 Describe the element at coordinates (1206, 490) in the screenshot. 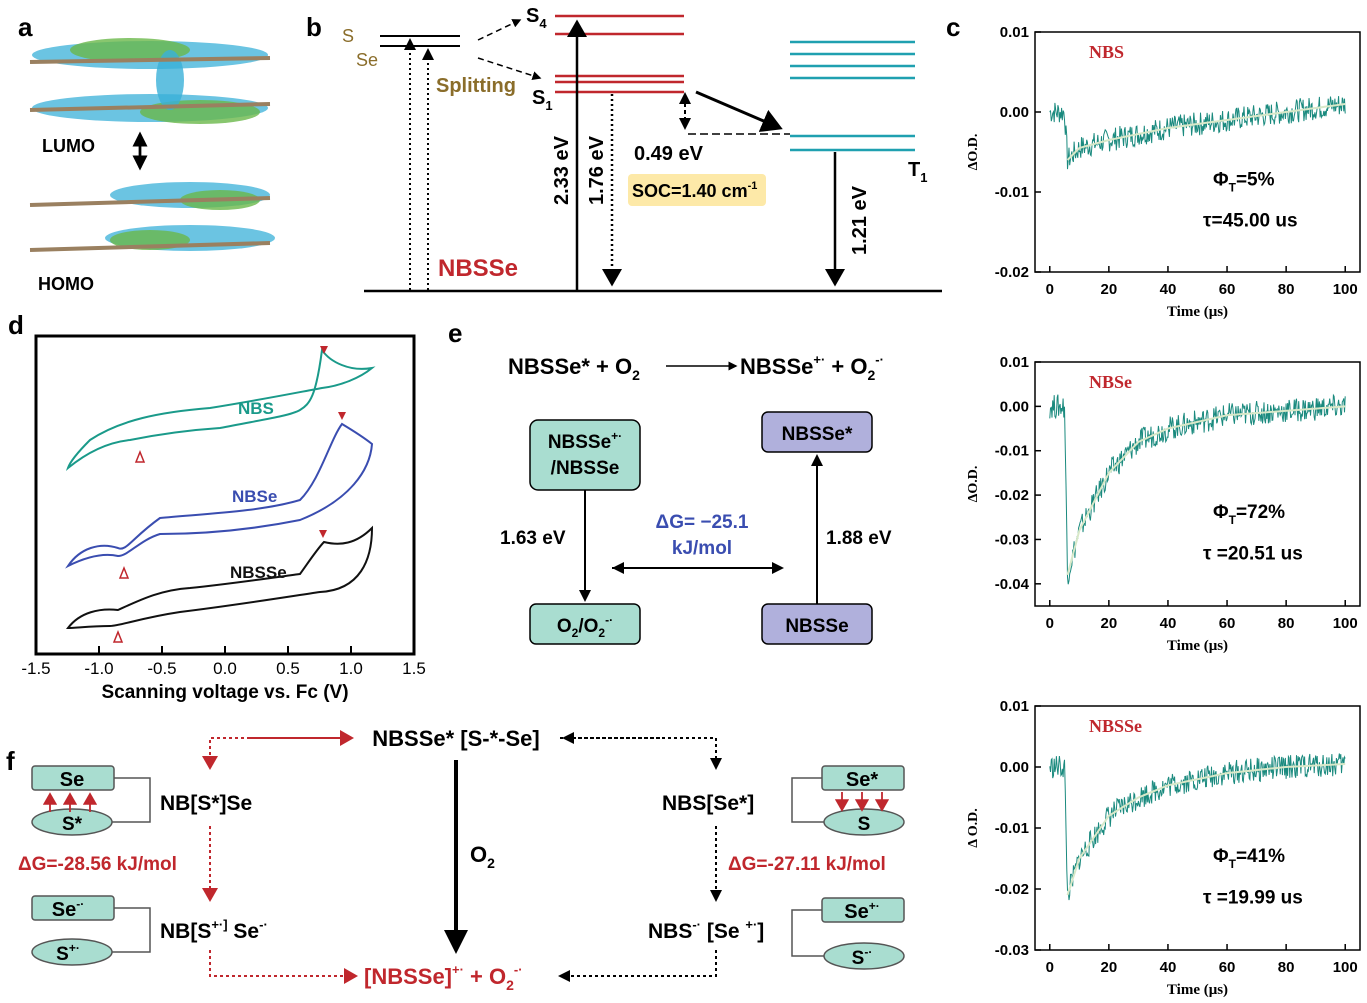

I see `ta-fit-nbse` at that location.